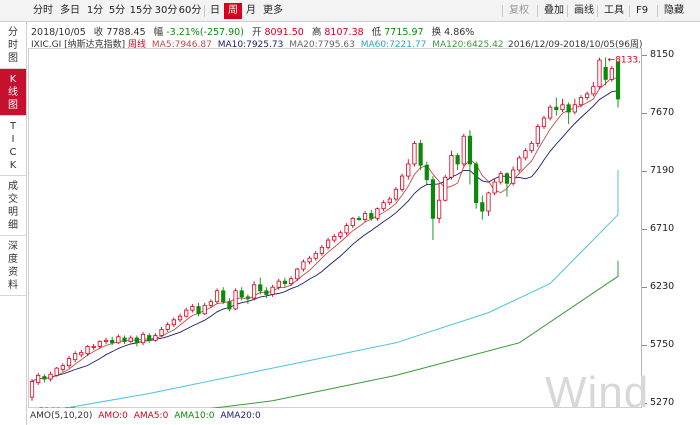 The width and height of the screenshot is (700, 425). What do you see at coordinates (13, 45) in the screenshot?
I see `sidebar-item-0: 分时图` at bounding box center [13, 45].